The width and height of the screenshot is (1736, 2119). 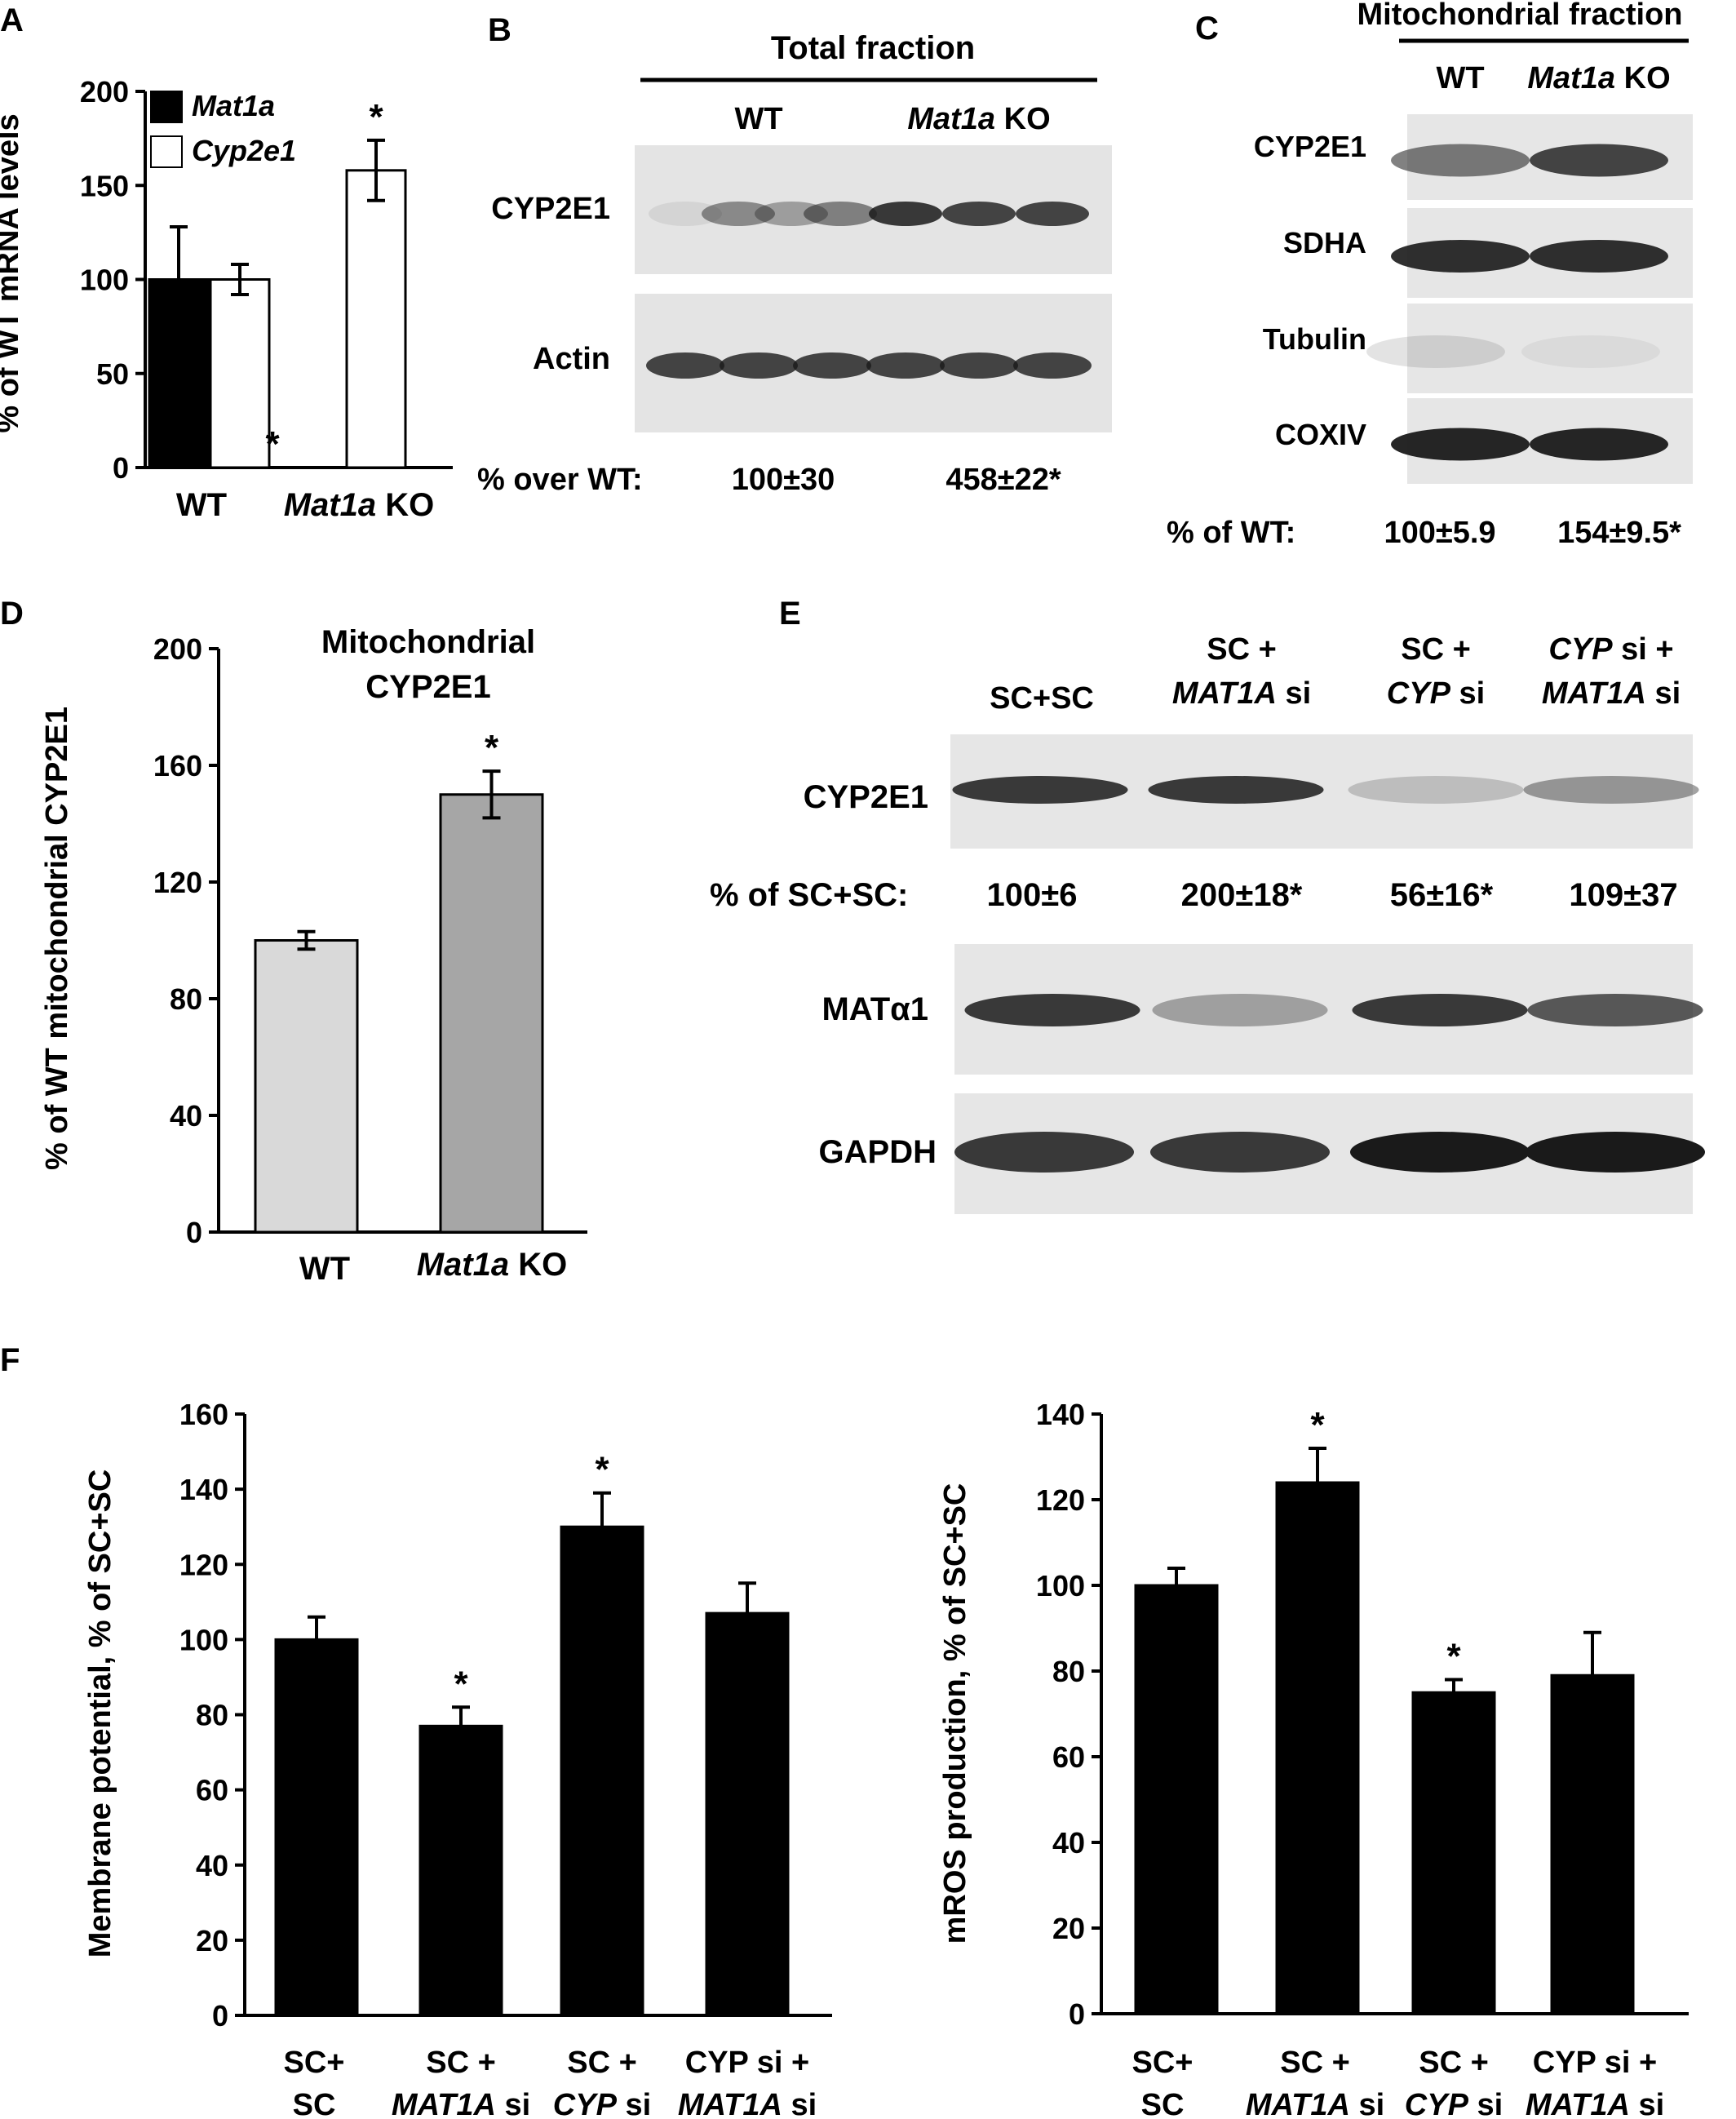 What do you see at coordinates (875, 1009) in the screenshot?
I see `blot-e-row-mata1: MATα1` at bounding box center [875, 1009].